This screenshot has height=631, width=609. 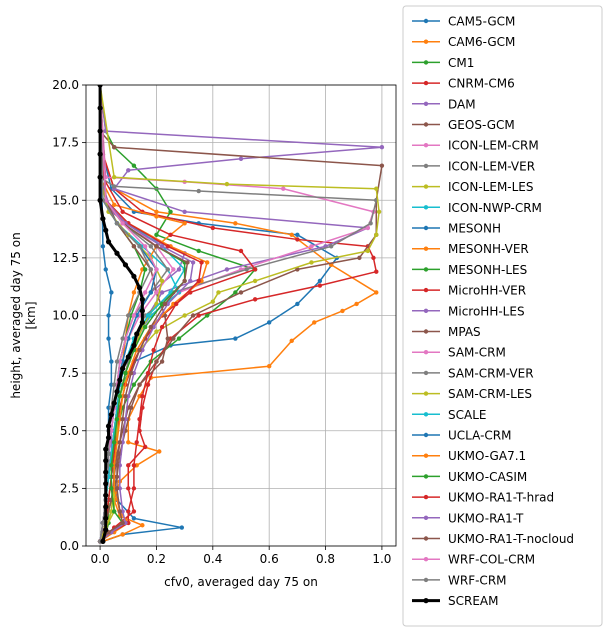 I want to click on y-tick-label: 2.5, so click(x=69, y=488).